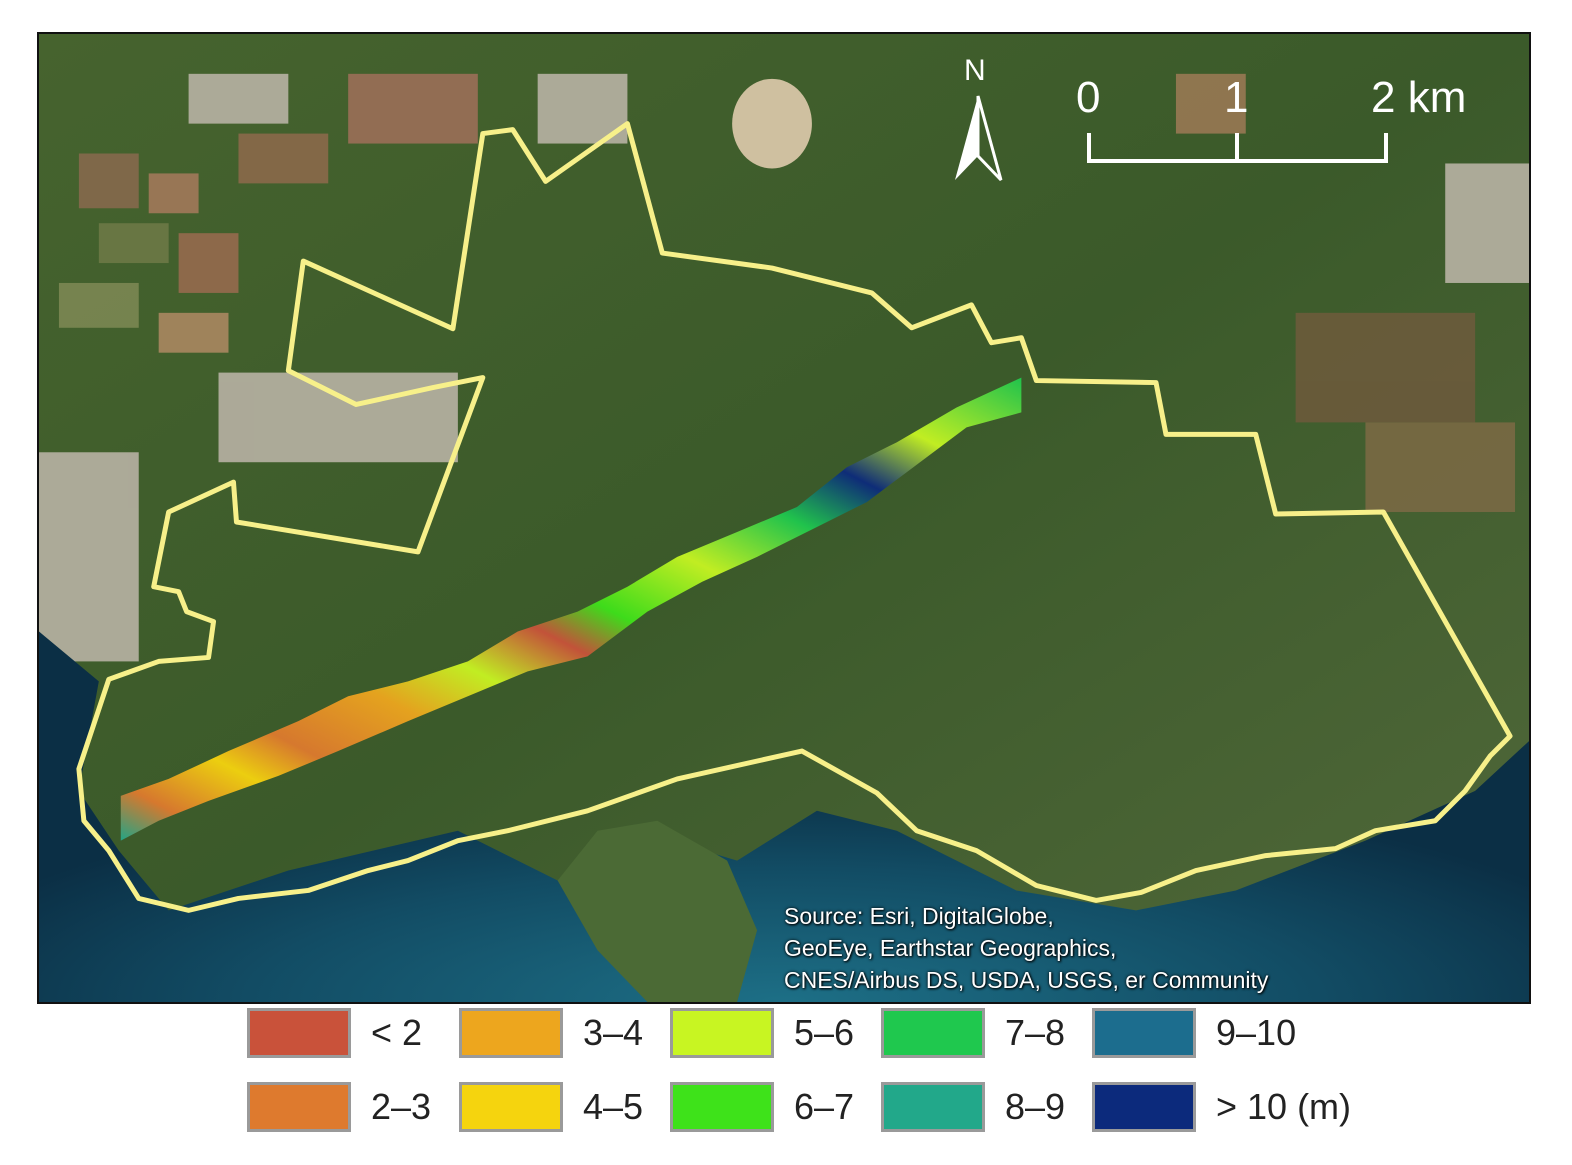 This screenshot has width=1572, height=1165. Describe the element at coordinates (401, 1106) in the screenshot. I see `legend-label: 2–3` at that location.